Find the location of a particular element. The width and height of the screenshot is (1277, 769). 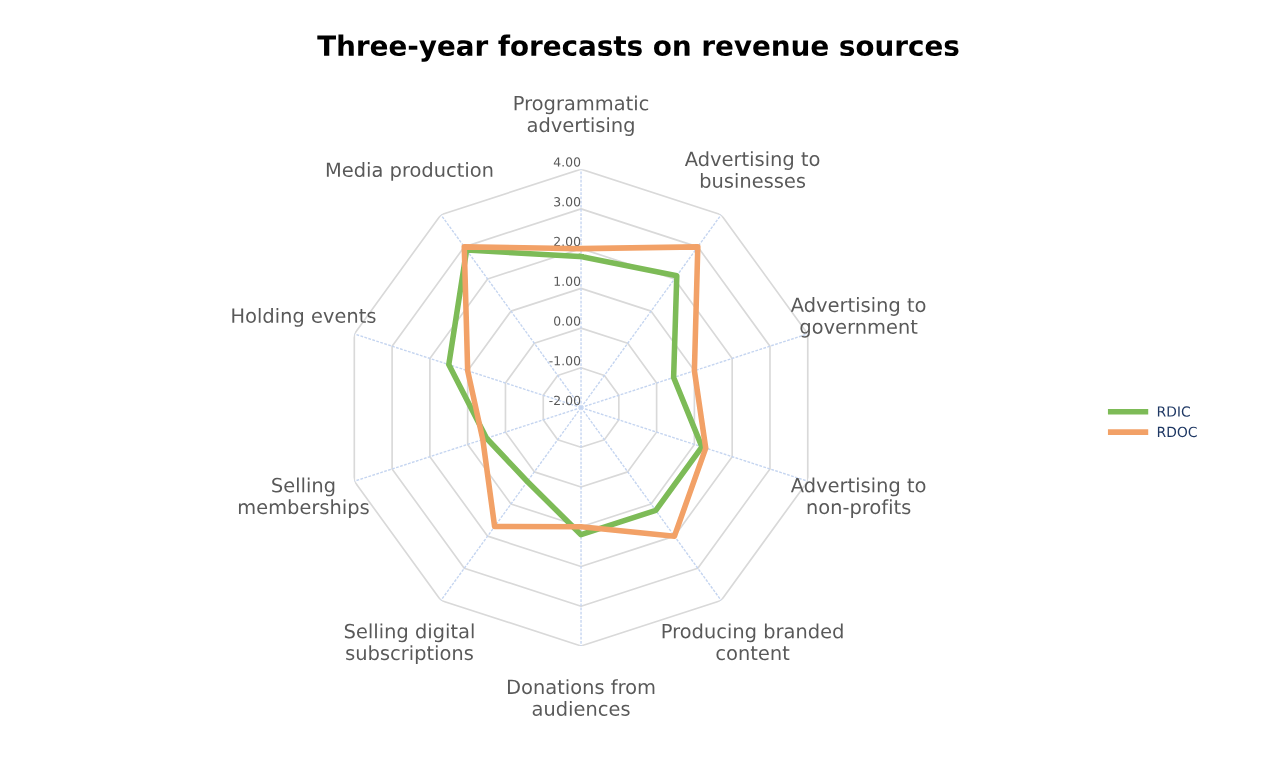

y-tick-label: -1.00 is located at coordinates (565, 360).